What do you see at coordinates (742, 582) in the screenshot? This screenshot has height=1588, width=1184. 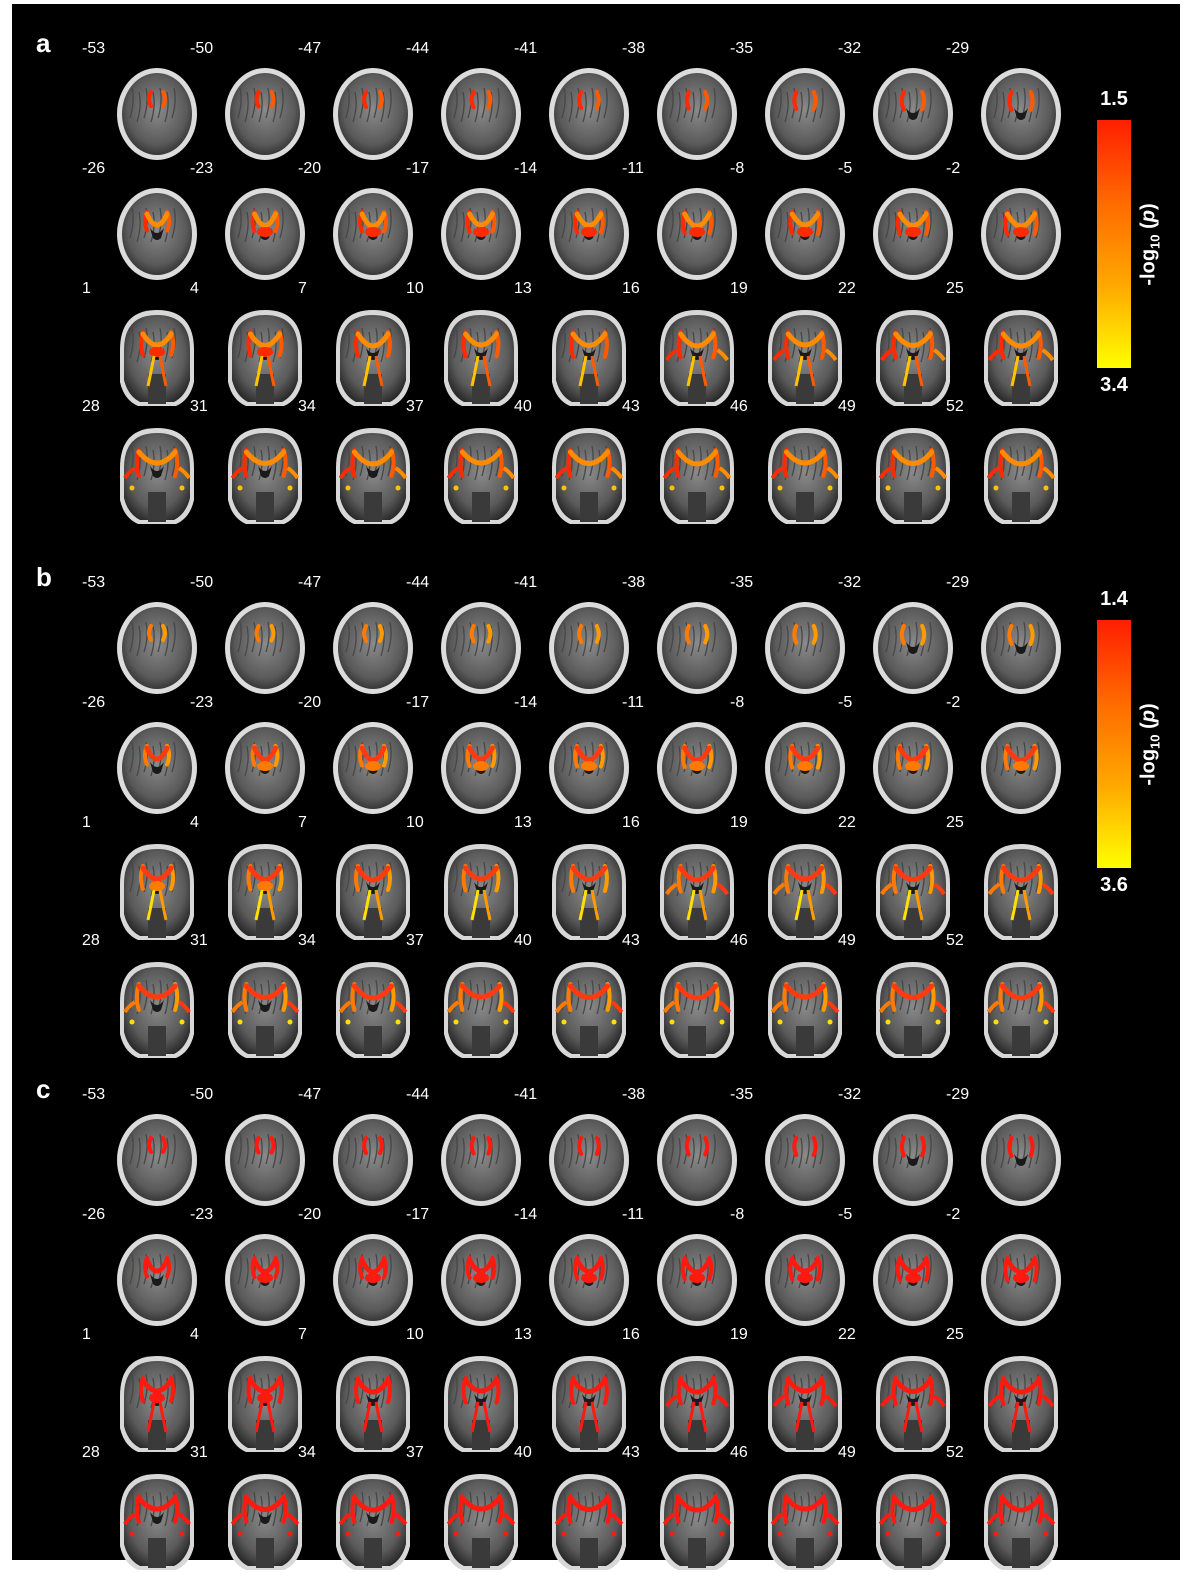 I see `slice-coordinate-label: -35` at bounding box center [742, 582].